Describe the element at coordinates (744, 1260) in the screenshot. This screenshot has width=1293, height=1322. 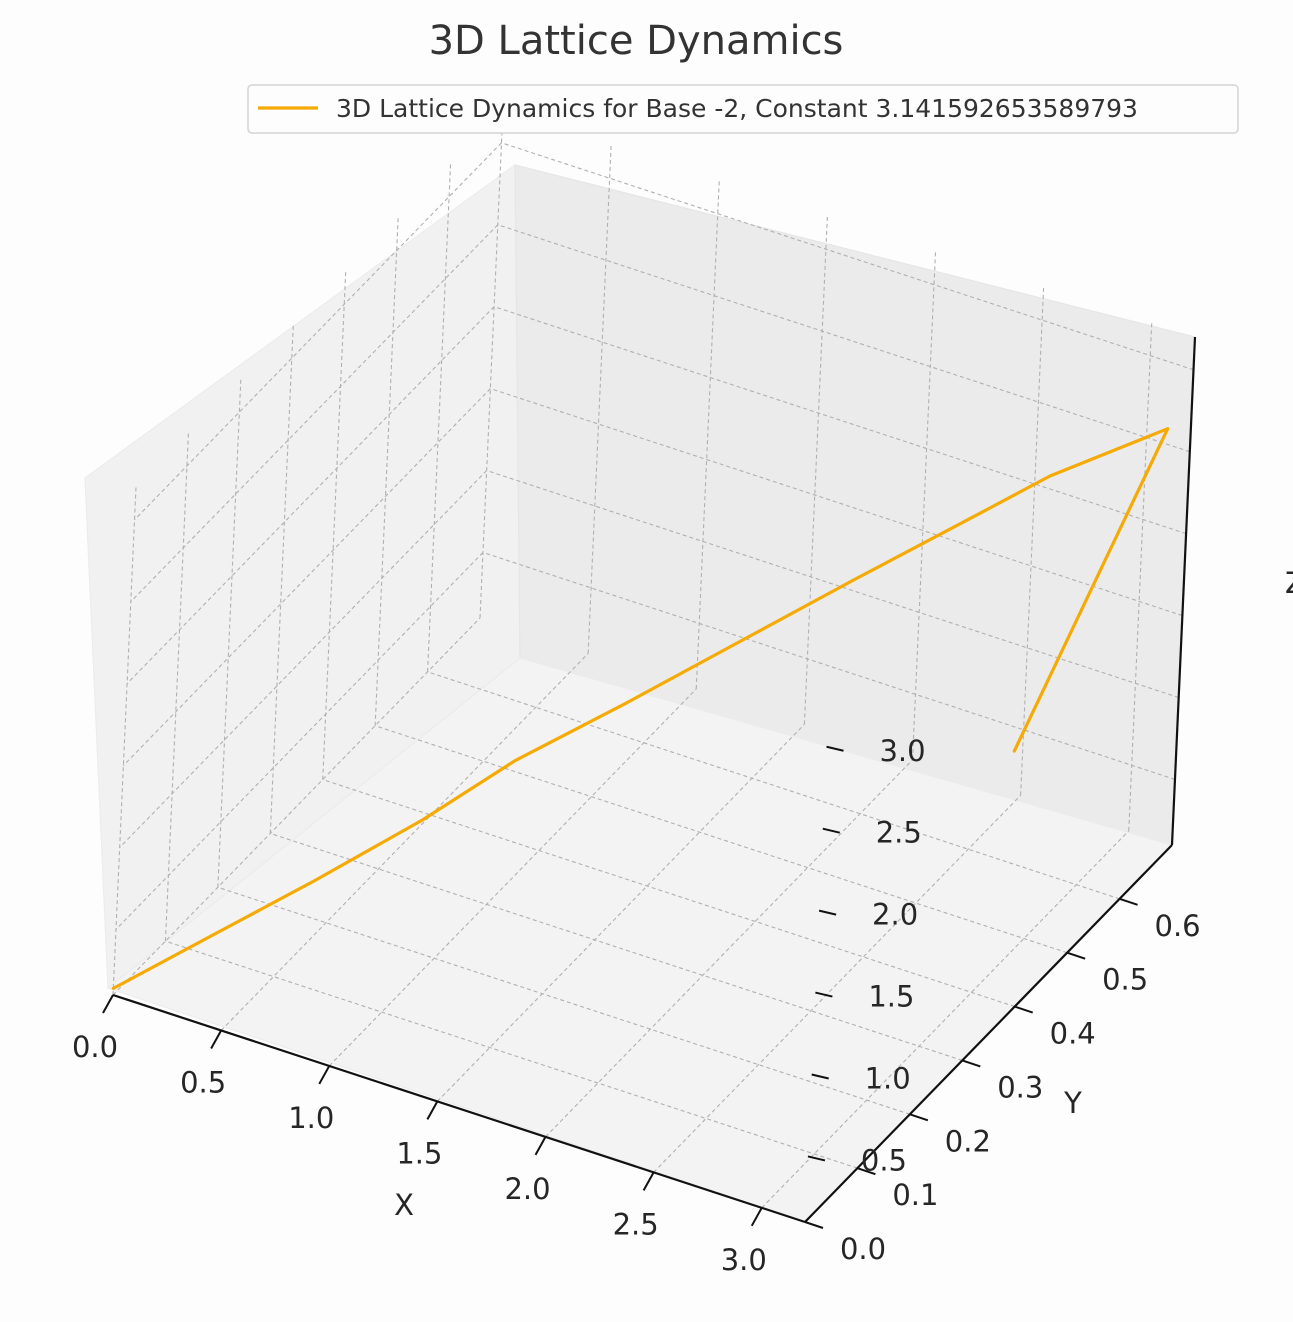
I see `x-tick-label: 3.0` at that location.